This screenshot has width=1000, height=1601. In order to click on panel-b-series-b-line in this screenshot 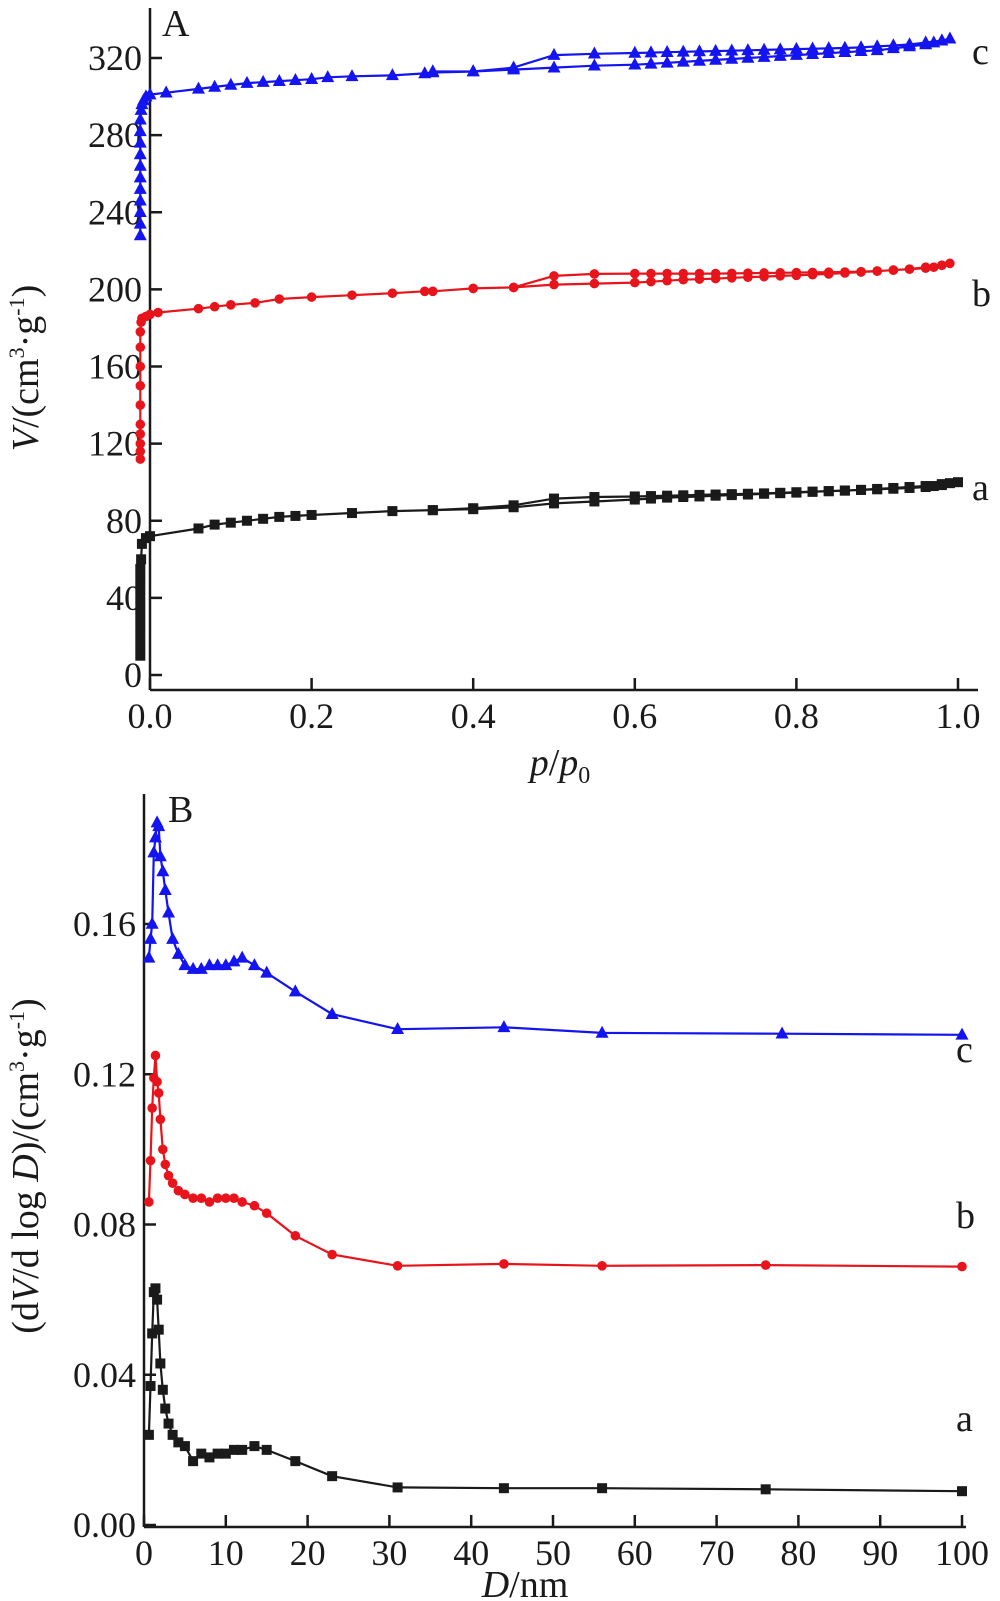, I will do `click(555, 1161)`.